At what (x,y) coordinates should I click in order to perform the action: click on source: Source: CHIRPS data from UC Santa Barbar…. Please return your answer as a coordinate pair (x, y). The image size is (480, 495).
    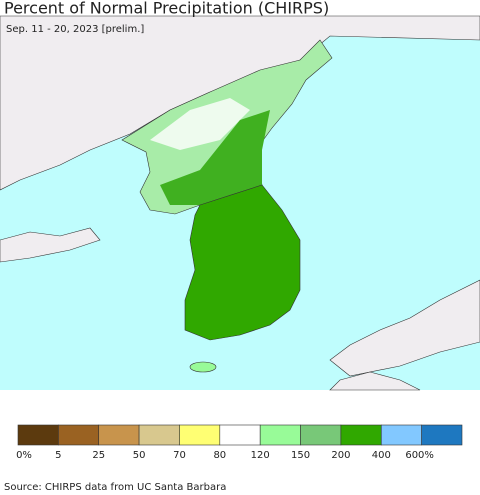
    Looking at the image, I should click on (115, 487).